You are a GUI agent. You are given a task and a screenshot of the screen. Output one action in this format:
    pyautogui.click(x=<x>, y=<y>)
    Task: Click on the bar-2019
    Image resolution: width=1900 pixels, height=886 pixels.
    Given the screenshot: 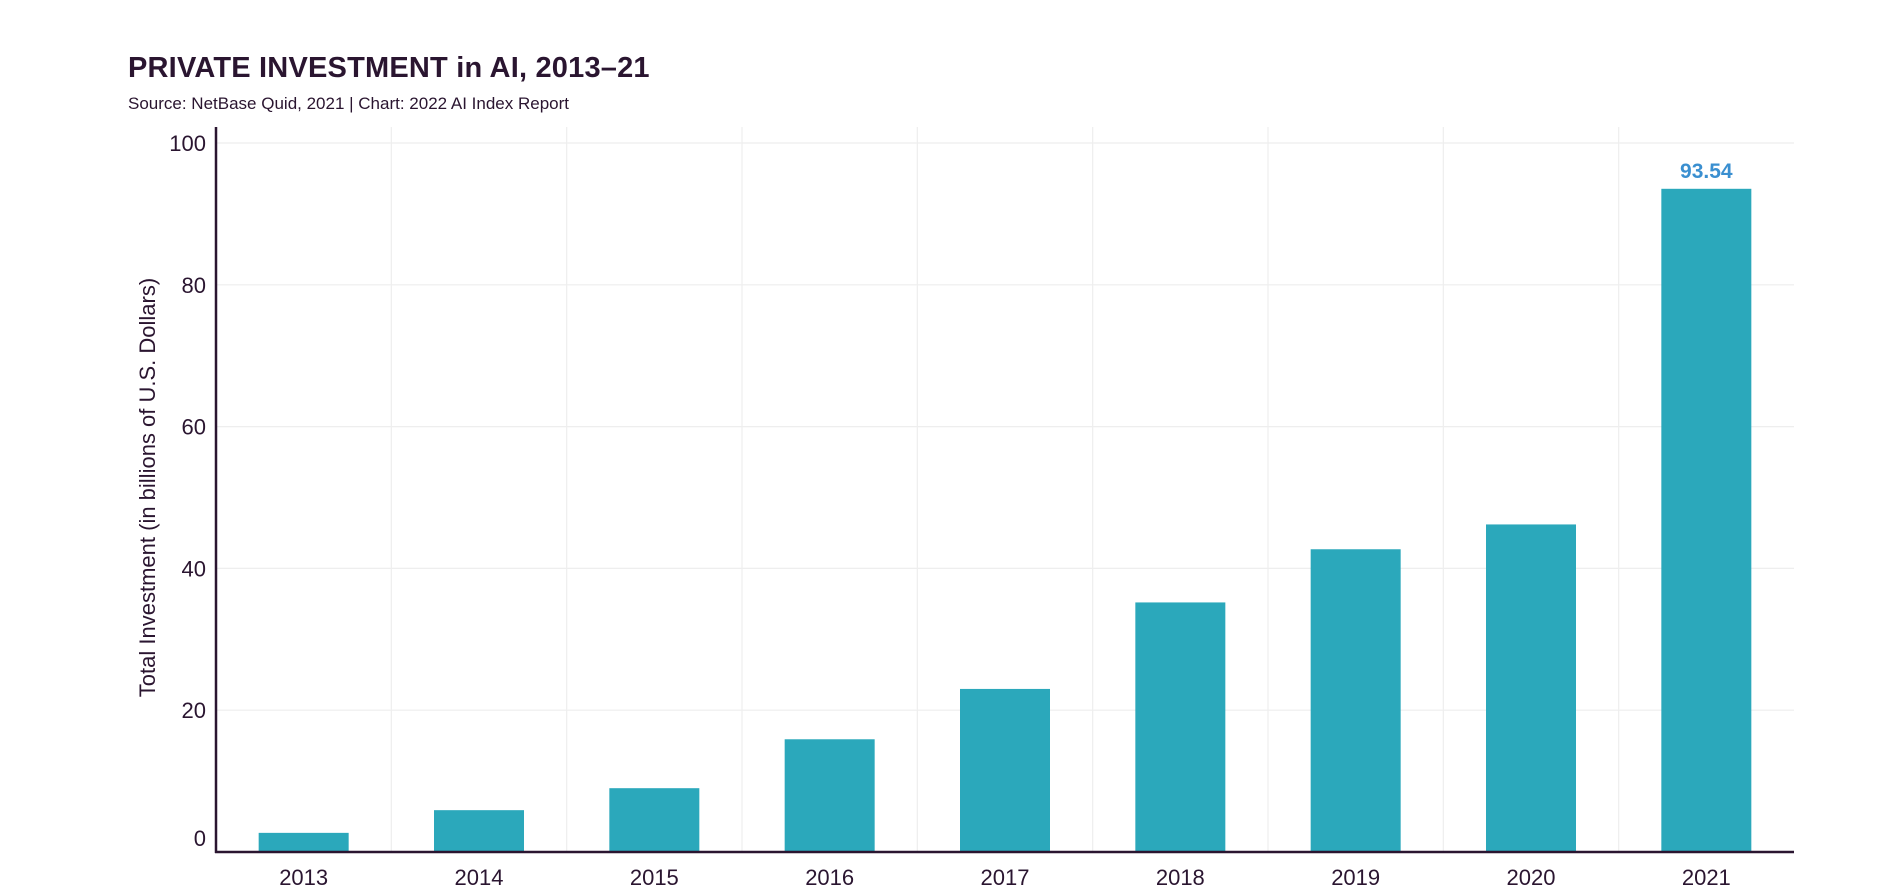 What is the action you would take?
    pyautogui.click(x=1355, y=700)
    